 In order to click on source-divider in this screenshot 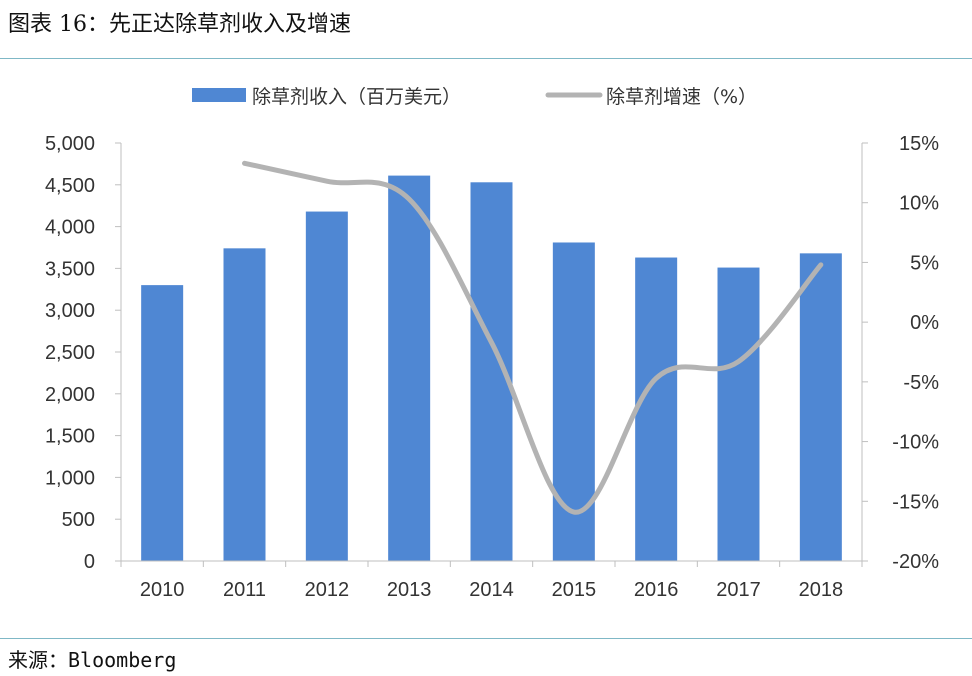, I will do `click(486, 638)`.